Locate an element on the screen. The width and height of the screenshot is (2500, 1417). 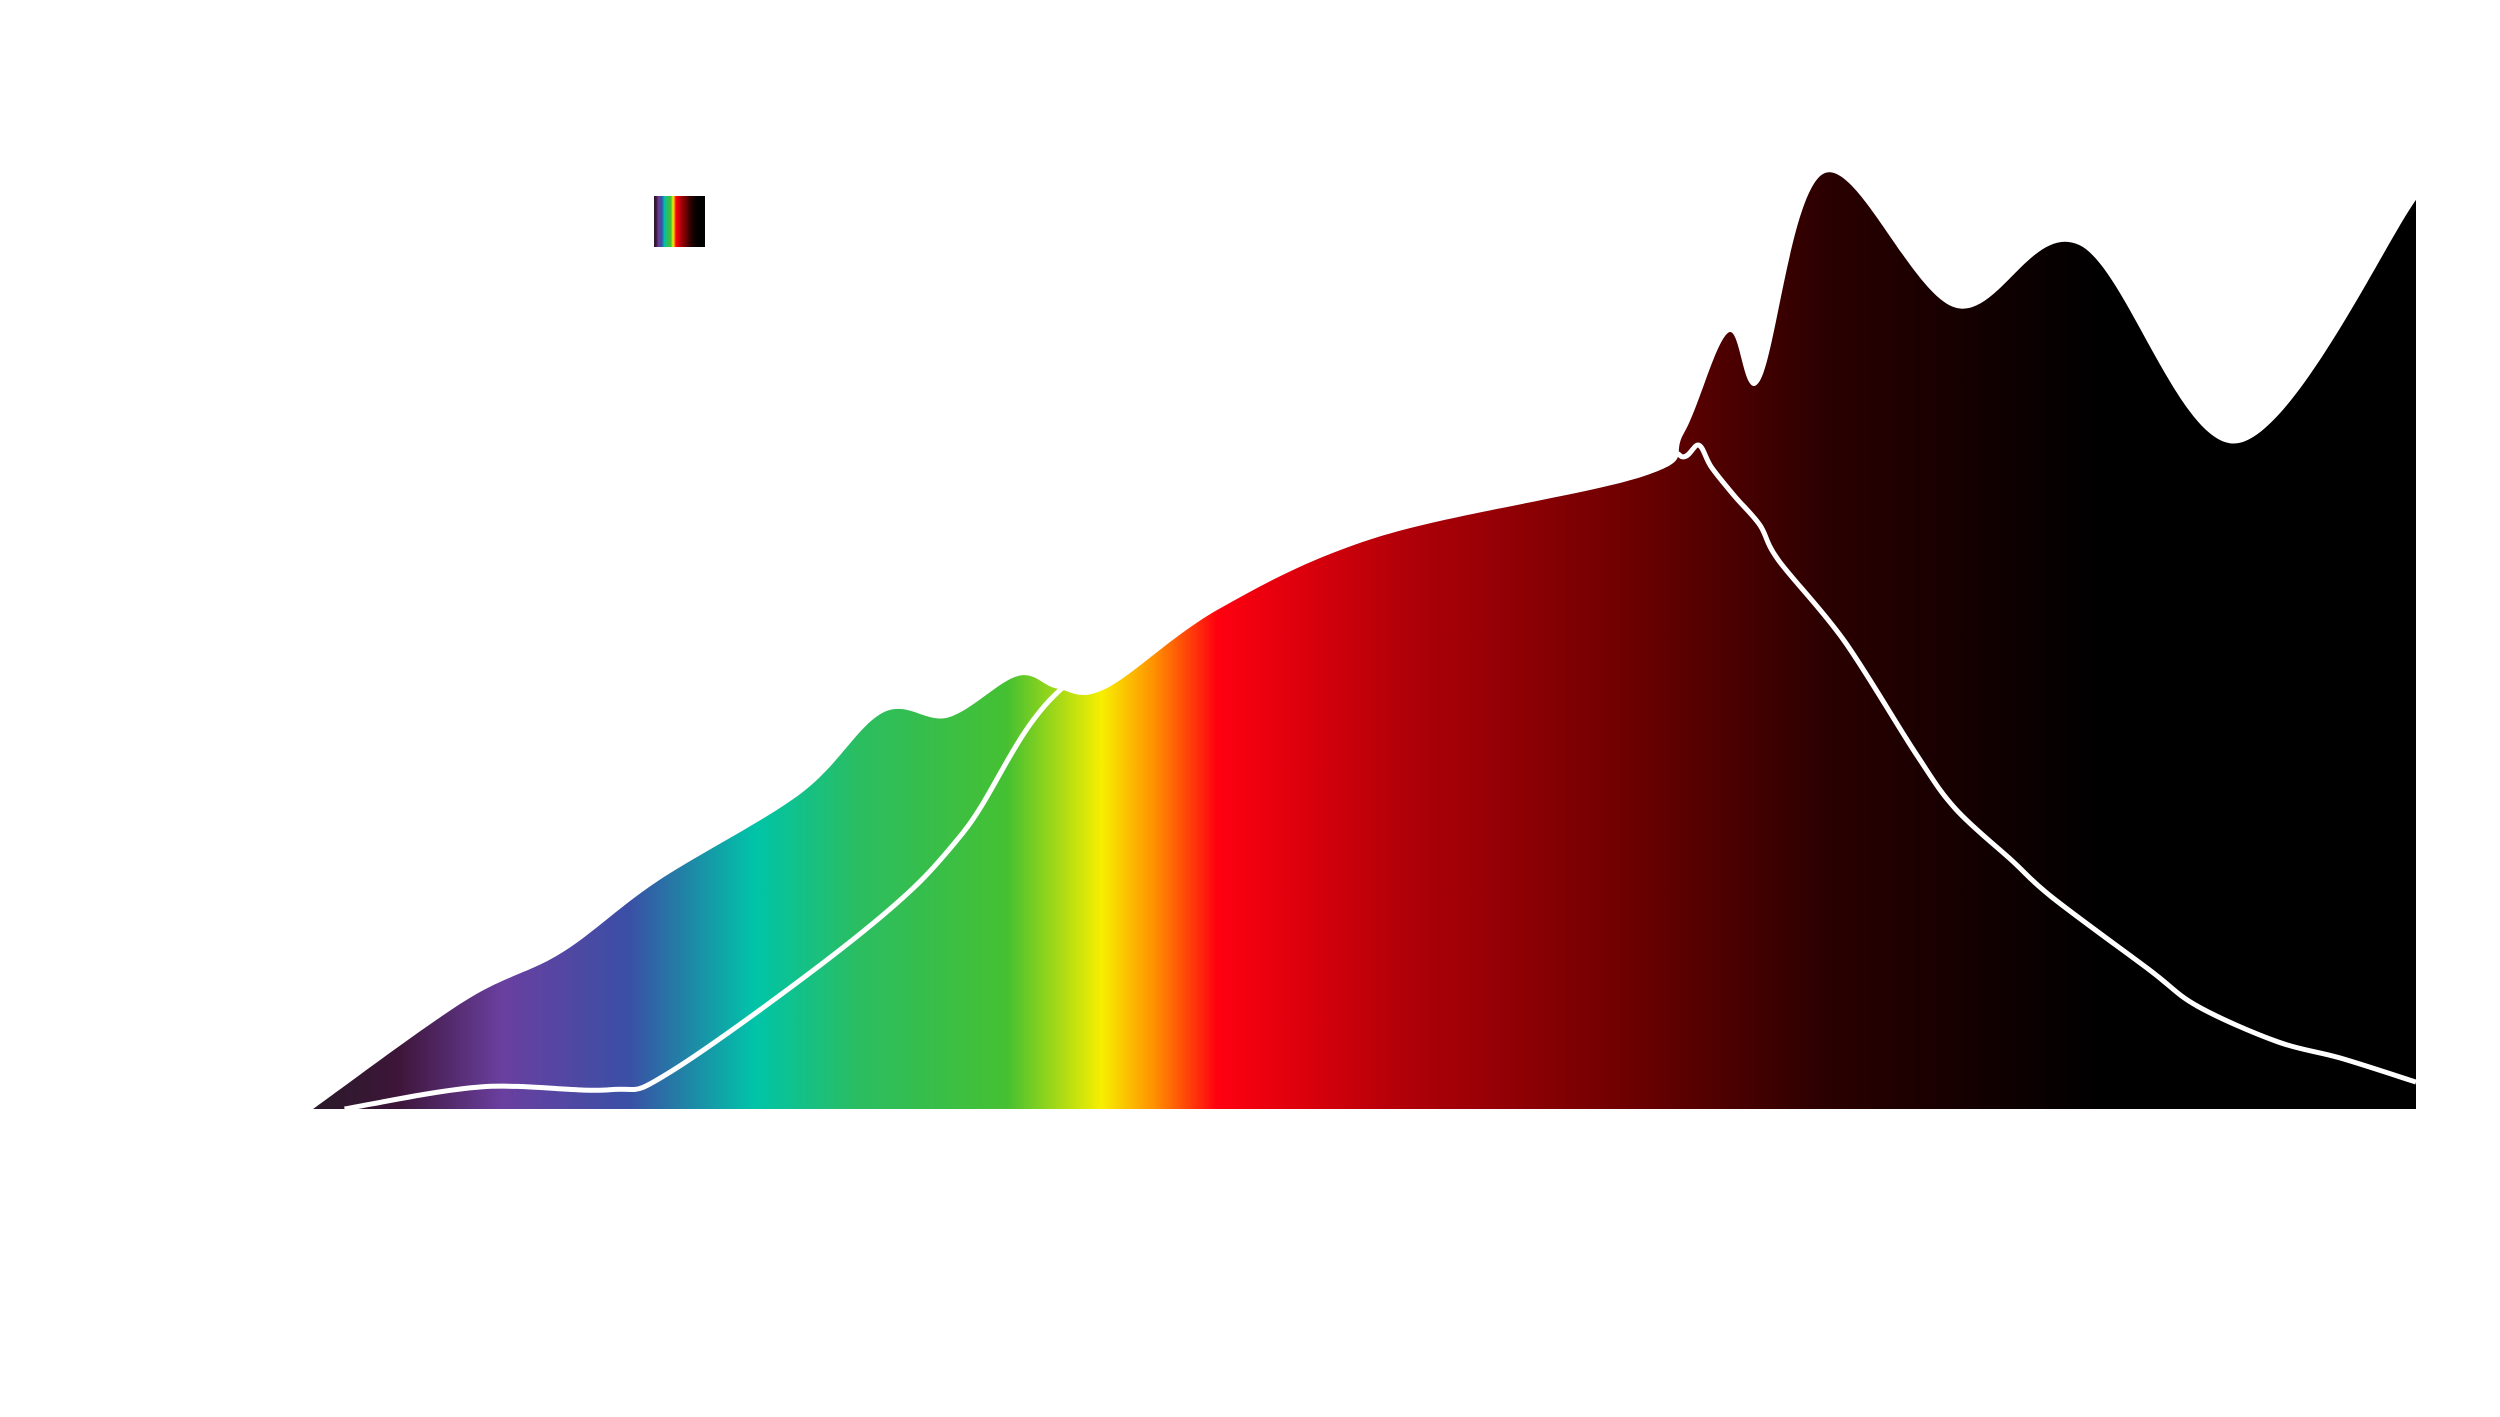
legend-swatch is located at coordinates (679, 221).